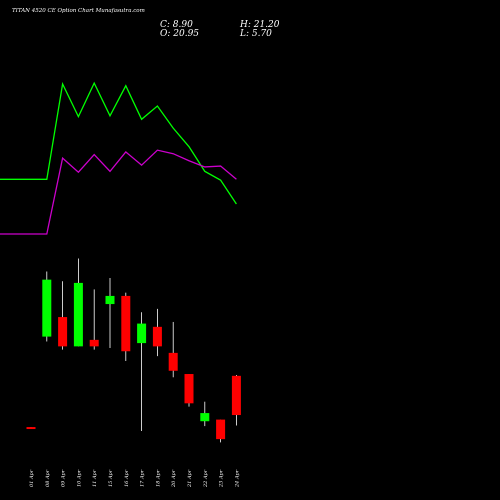  What do you see at coordinates (206, 478) in the screenshot?
I see `x-tick-label: 22 Apr` at bounding box center [206, 478].